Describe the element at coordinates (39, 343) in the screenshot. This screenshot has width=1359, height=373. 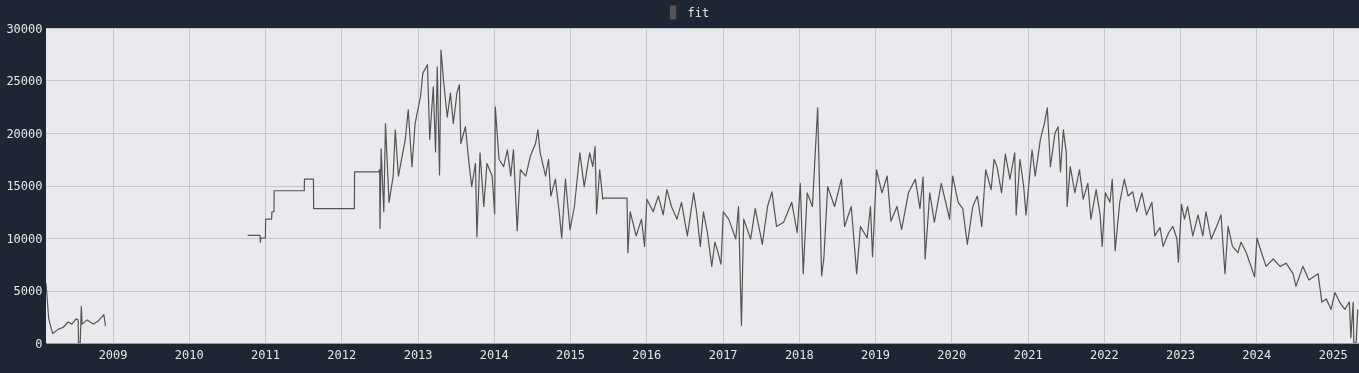
I see `y-tick-label: 0` at that location.